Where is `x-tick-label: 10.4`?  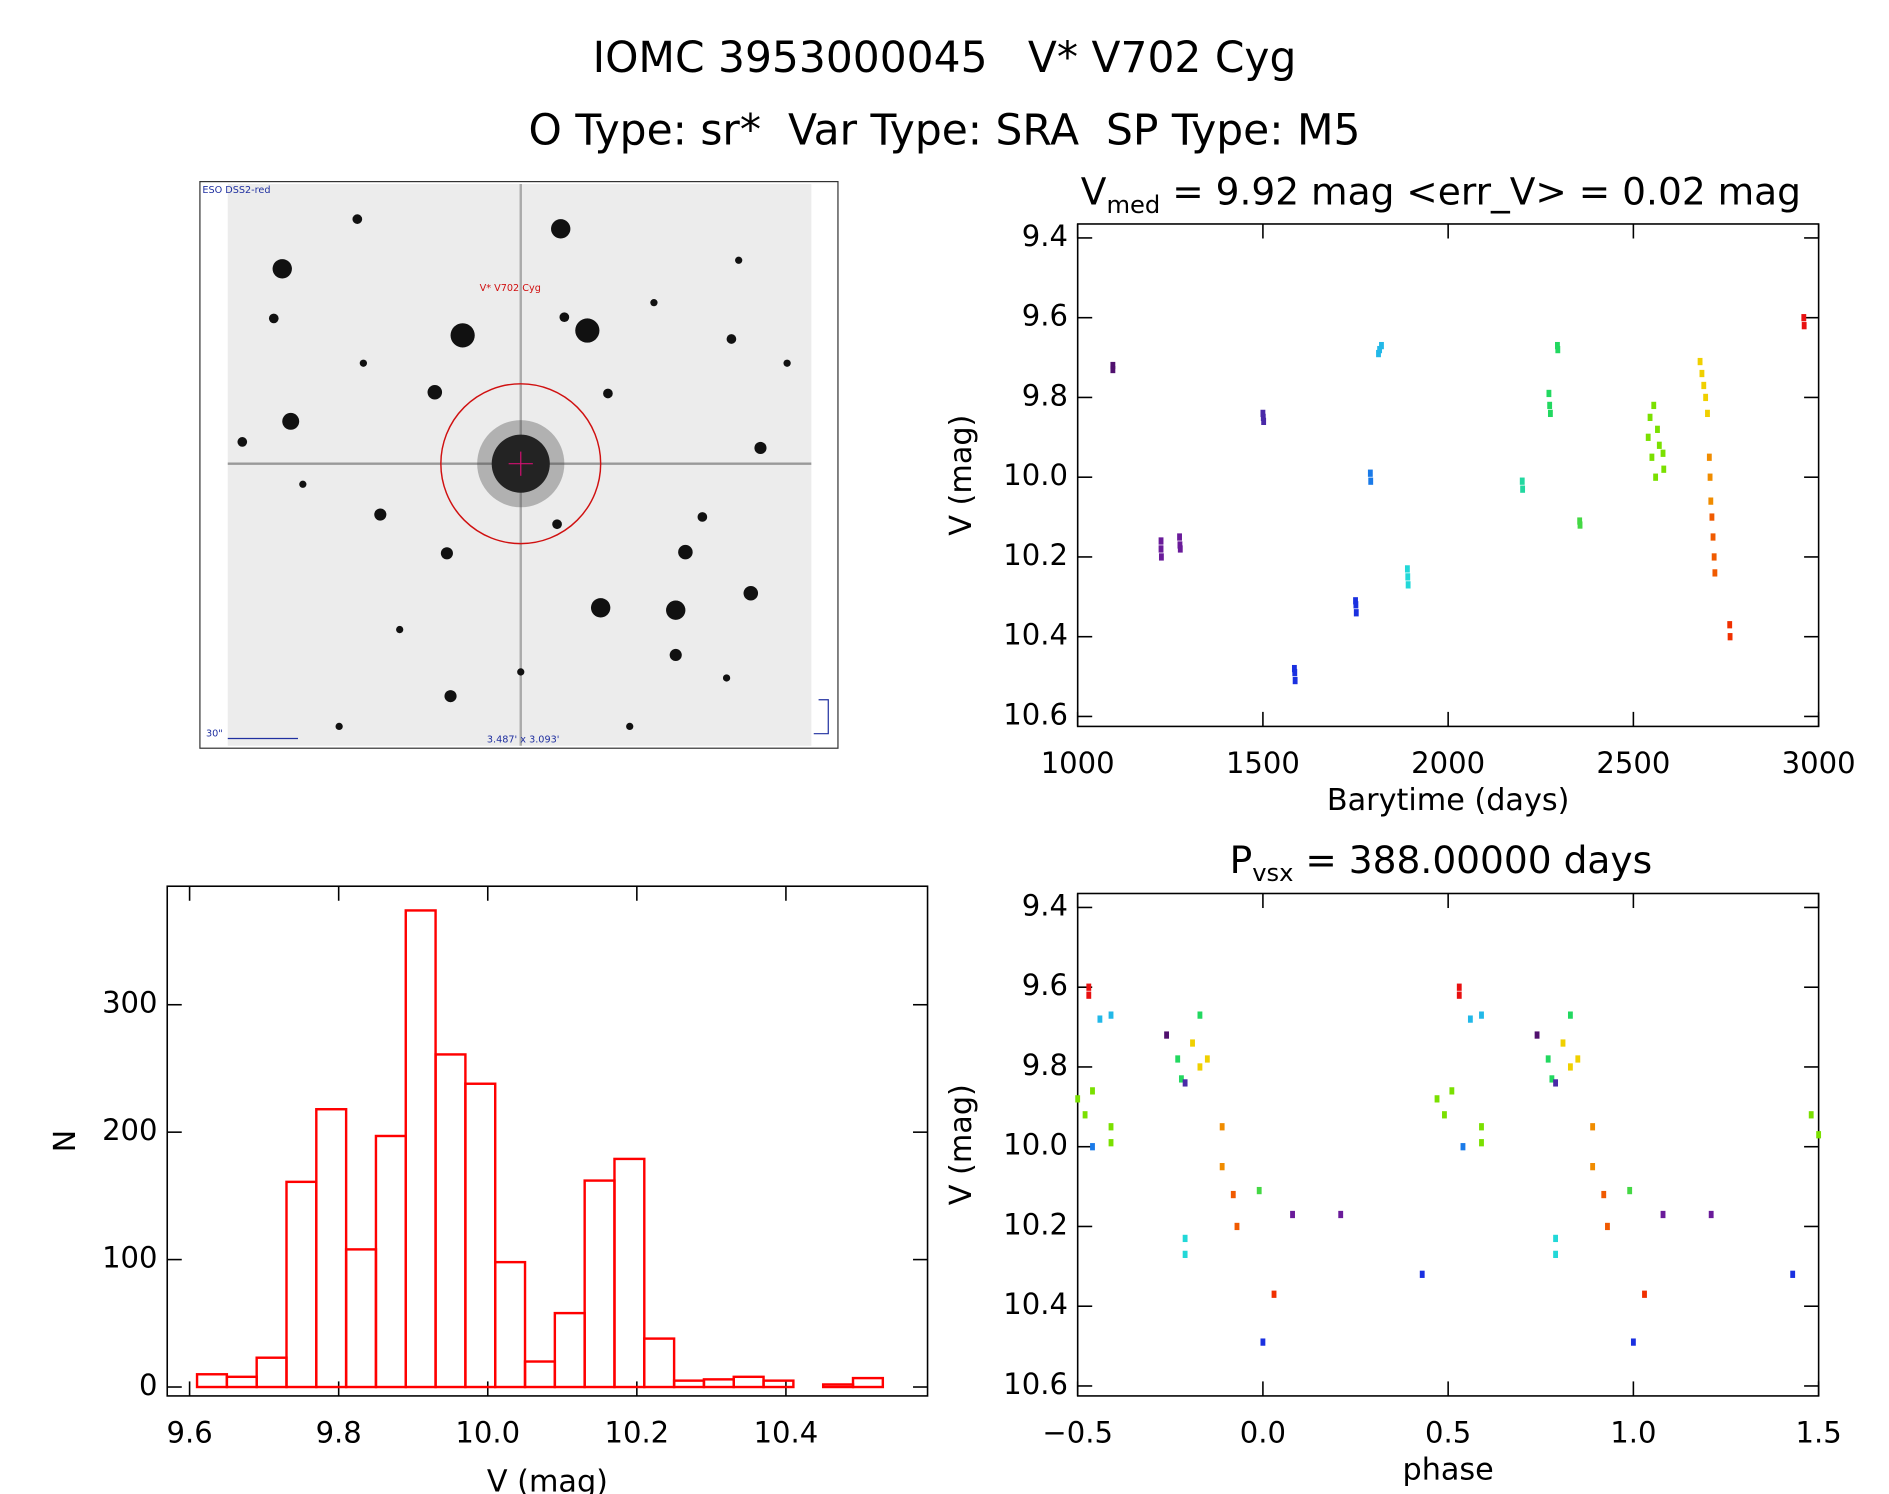
x-tick-label: 10.4 is located at coordinates (786, 1433).